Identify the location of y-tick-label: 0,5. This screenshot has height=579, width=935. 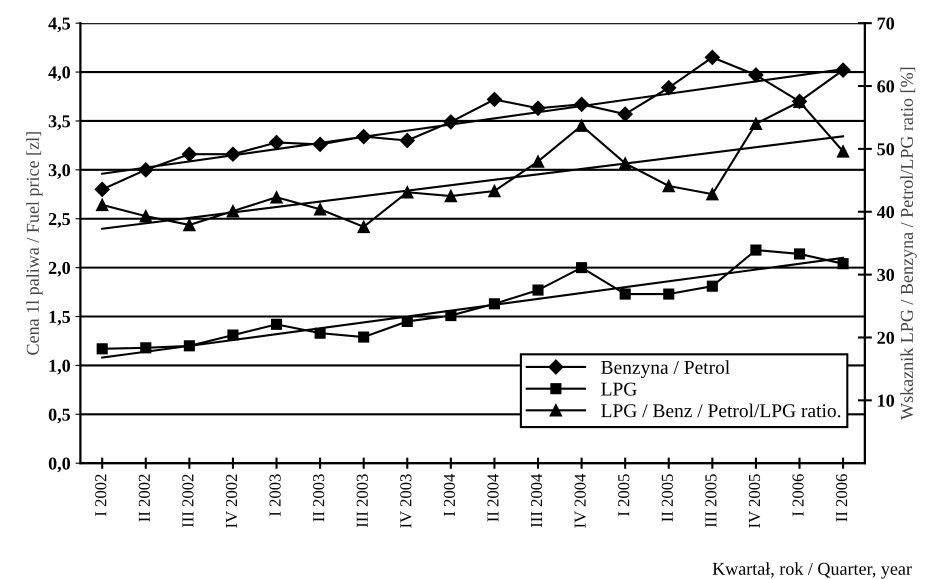
(59, 416).